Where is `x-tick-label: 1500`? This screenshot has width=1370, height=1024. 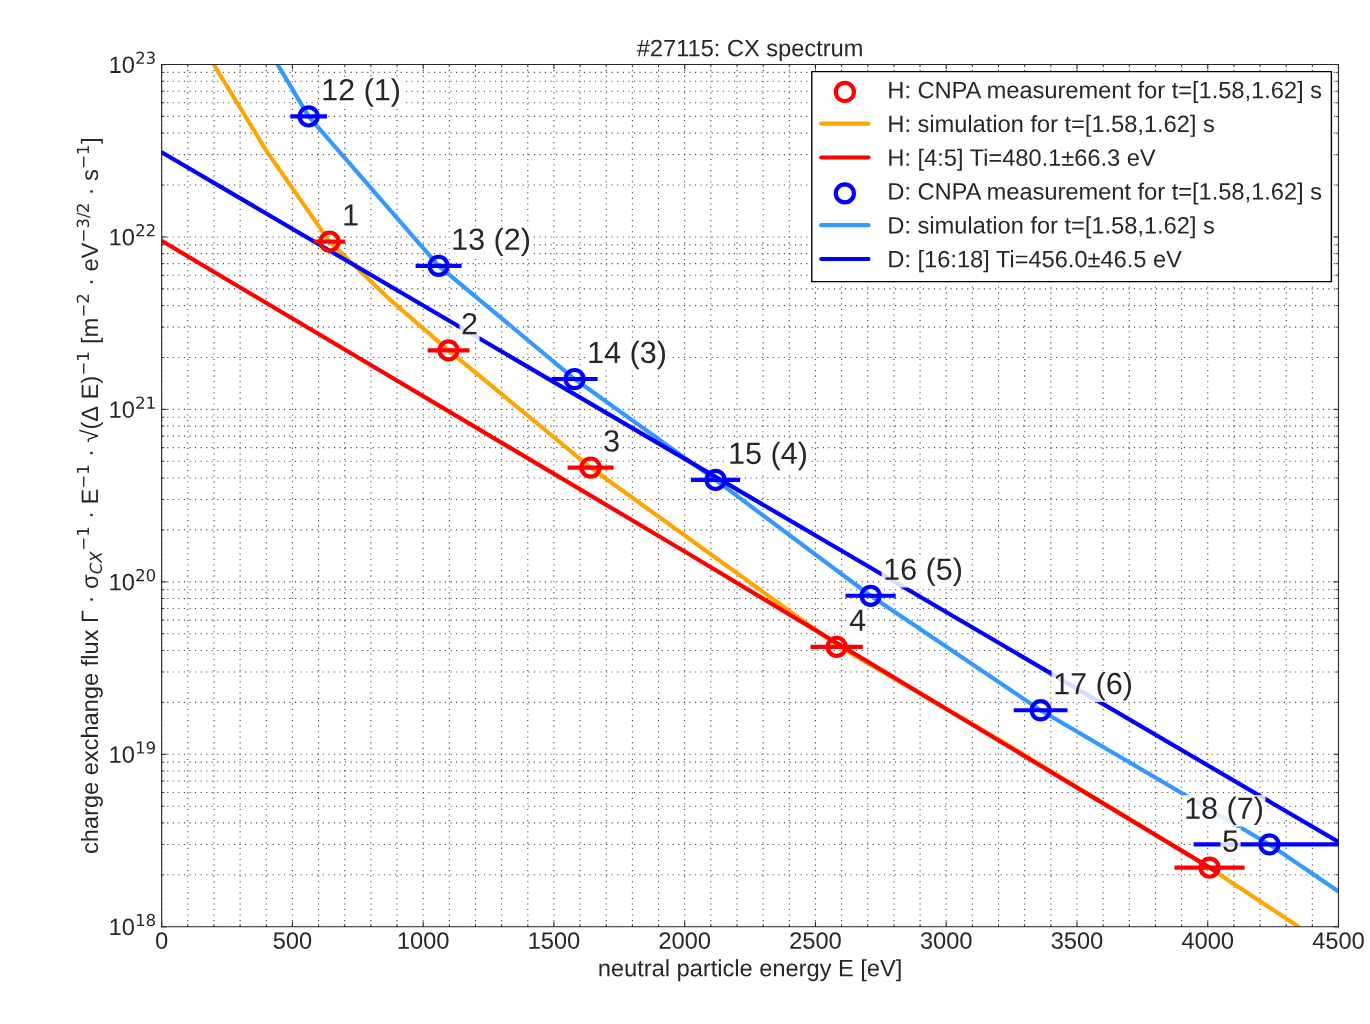
x-tick-label: 1500 is located at coordinates (554, 940).